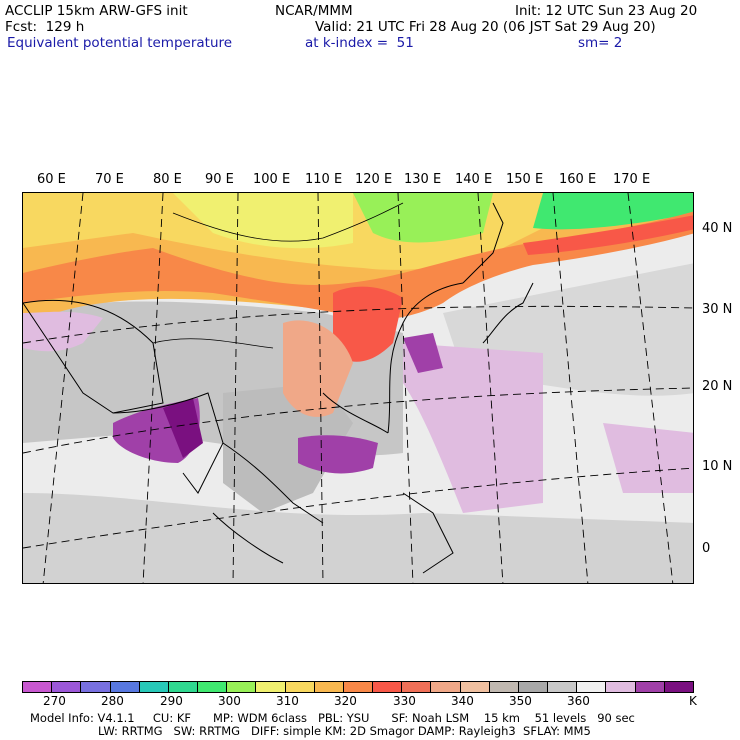 The height and width of the screenshot is (740, 740). I want to click on lon-label: 100 E, so click(272, 179).